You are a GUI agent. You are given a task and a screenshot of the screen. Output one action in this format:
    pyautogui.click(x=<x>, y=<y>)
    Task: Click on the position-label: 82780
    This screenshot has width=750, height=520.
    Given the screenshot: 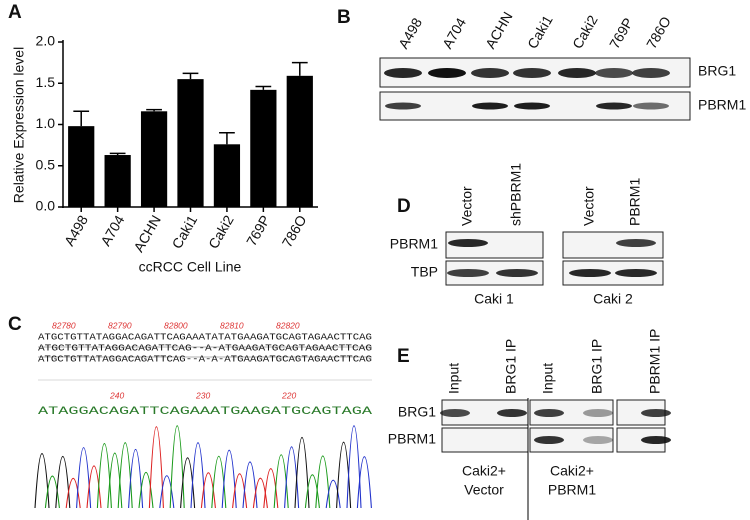 What is the action you would take?
    pyautogui.click(x=64, y=325)
    